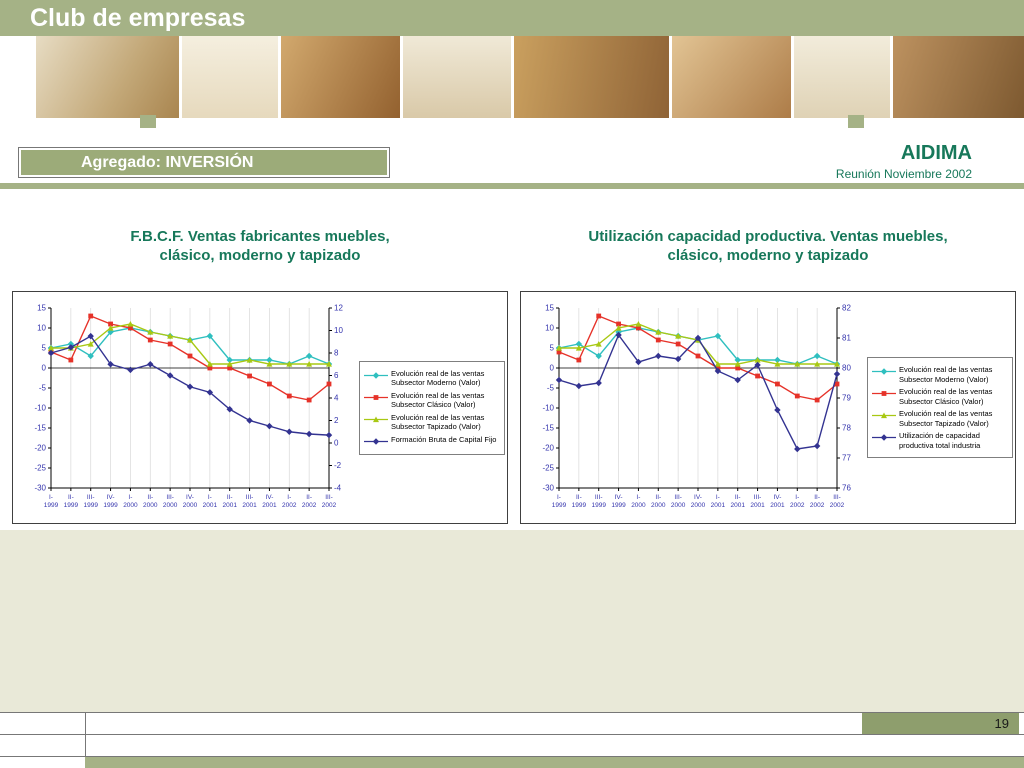 The height and width of the screenshot is (768, 1024). Describe the element at coordinates (336, 375) in the screenshot. I see `svg-text: 6` at that location.